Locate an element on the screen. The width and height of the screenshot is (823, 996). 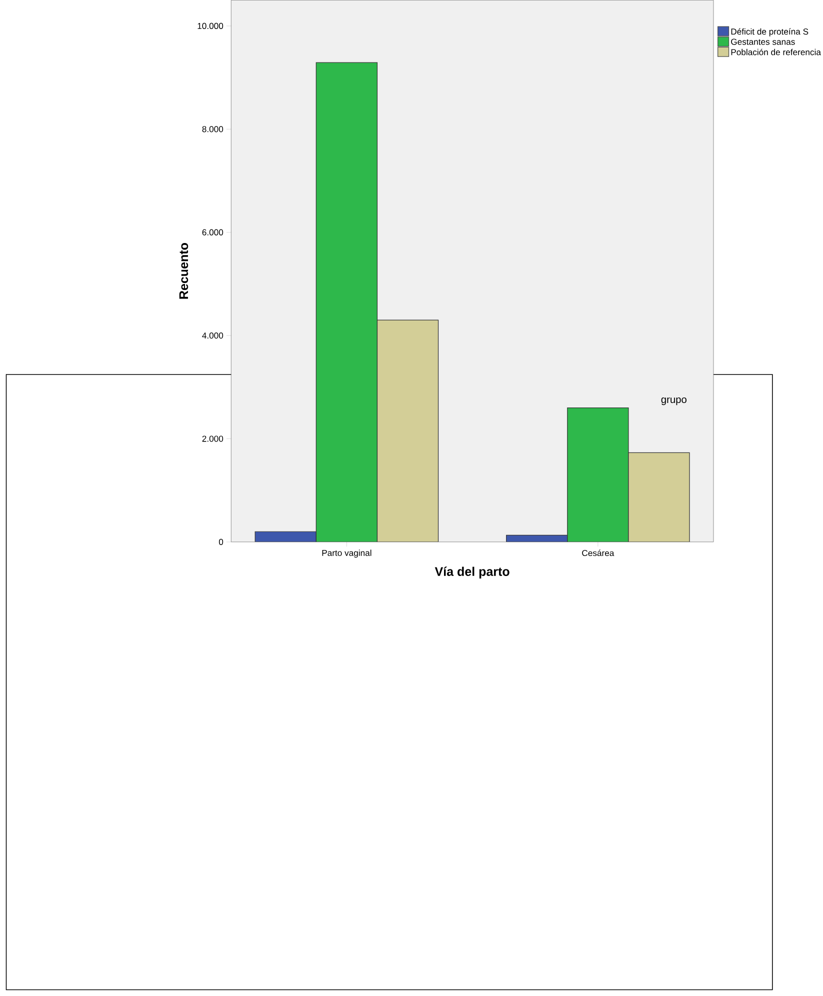
y-axis-title: Recuento is located at coordinates (184, 271).